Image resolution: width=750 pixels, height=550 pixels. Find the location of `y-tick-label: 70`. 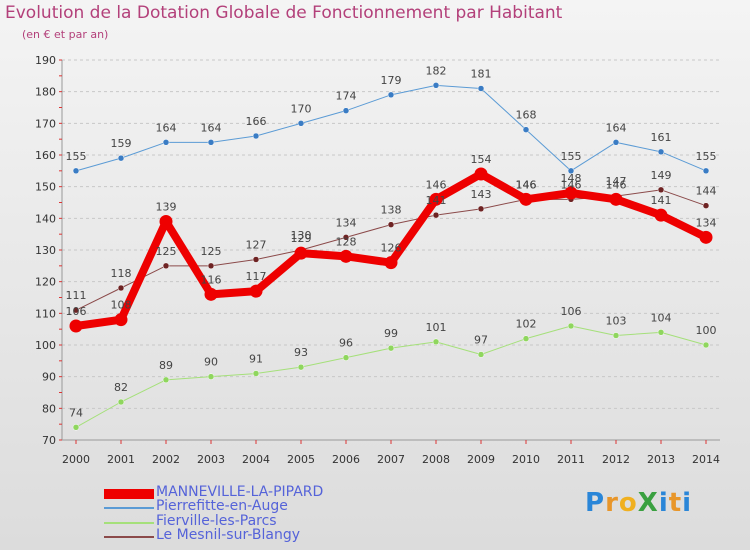

y-tick-label: 70 is located at coordinates (49, 440).